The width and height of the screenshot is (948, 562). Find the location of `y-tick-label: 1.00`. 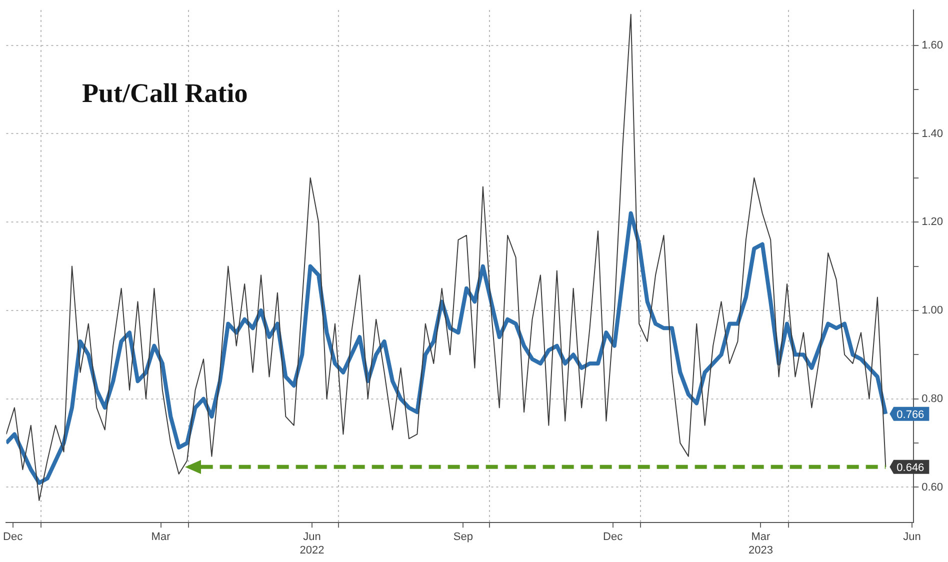

y-tick-label: 1.00 is located at coordinates (933, 310).